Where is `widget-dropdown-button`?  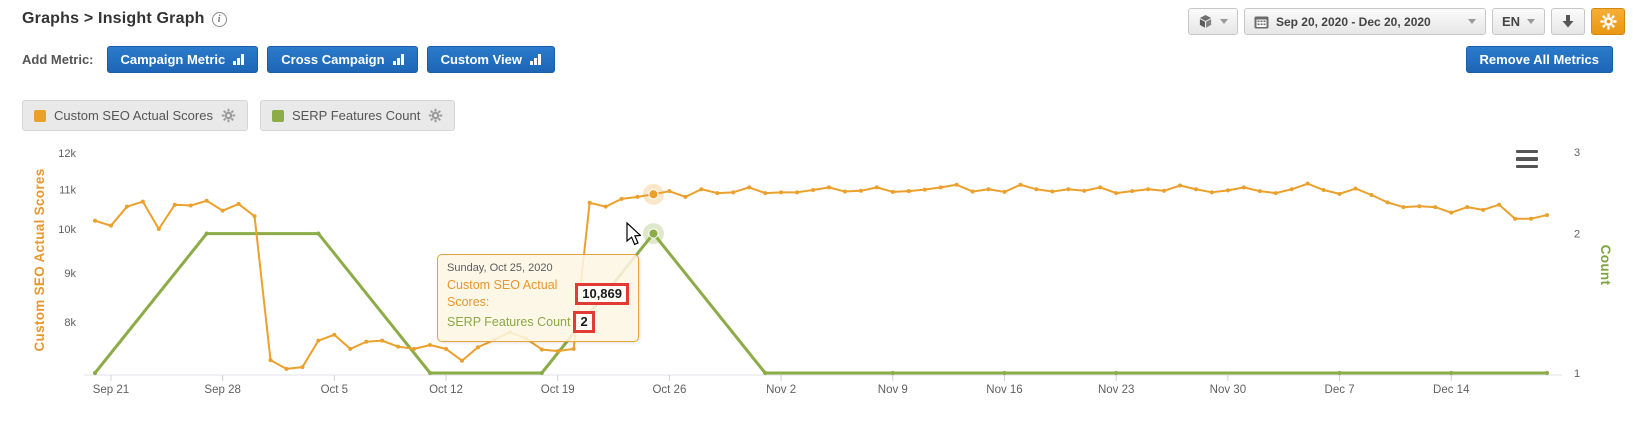
widget-dropdown-button is located at coordinates (1212, 21).